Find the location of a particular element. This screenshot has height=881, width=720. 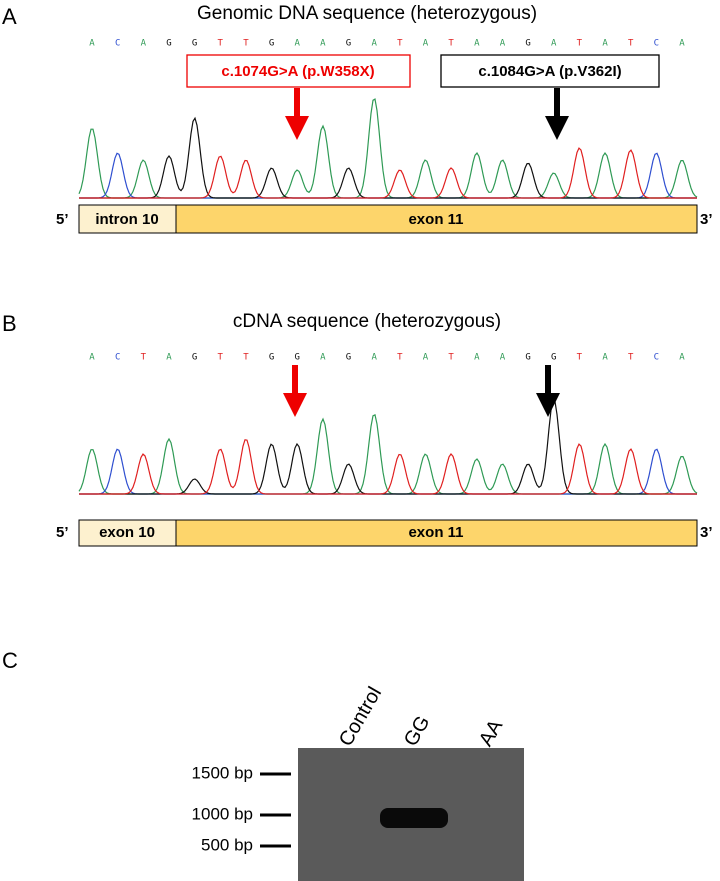

segment-label: intron 10 is located at coordinates (126, 219).